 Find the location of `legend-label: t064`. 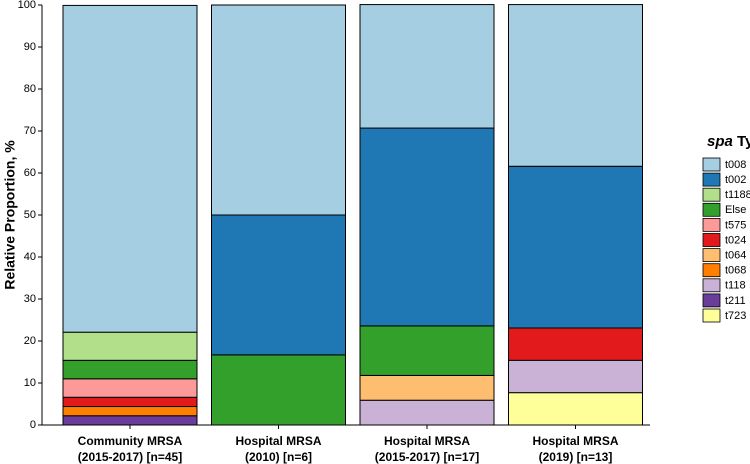

legend-label: t064 is located at coordinates (735, 256).